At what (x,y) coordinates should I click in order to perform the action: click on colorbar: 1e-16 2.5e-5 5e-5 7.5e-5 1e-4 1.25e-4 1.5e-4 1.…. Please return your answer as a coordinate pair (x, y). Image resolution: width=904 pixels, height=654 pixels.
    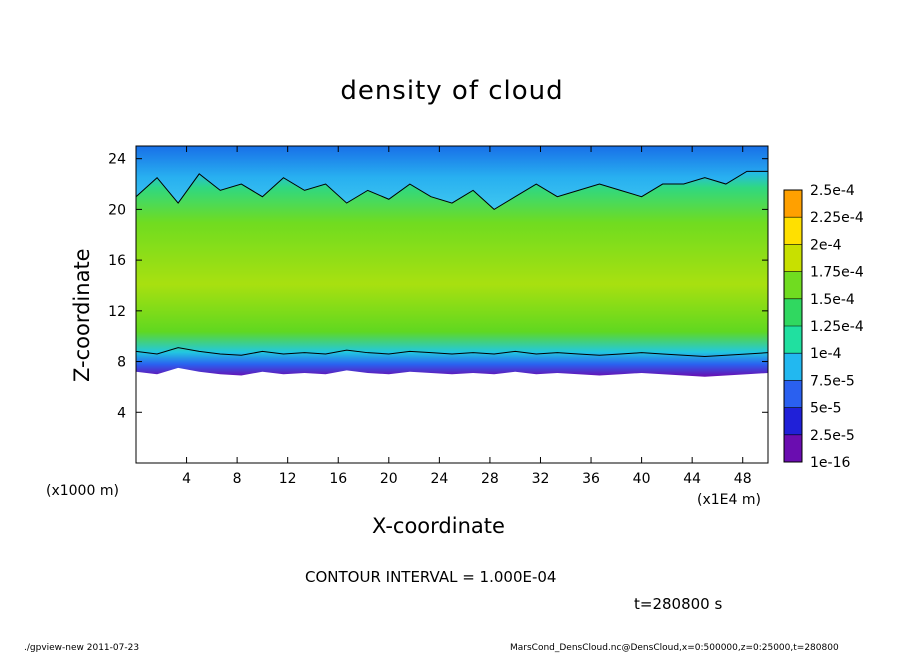
    Looking at the image, I should click on (823, 327).